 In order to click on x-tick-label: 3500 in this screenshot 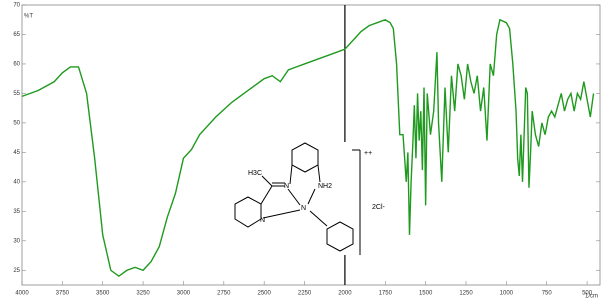, I will do `click(103, 294)`.